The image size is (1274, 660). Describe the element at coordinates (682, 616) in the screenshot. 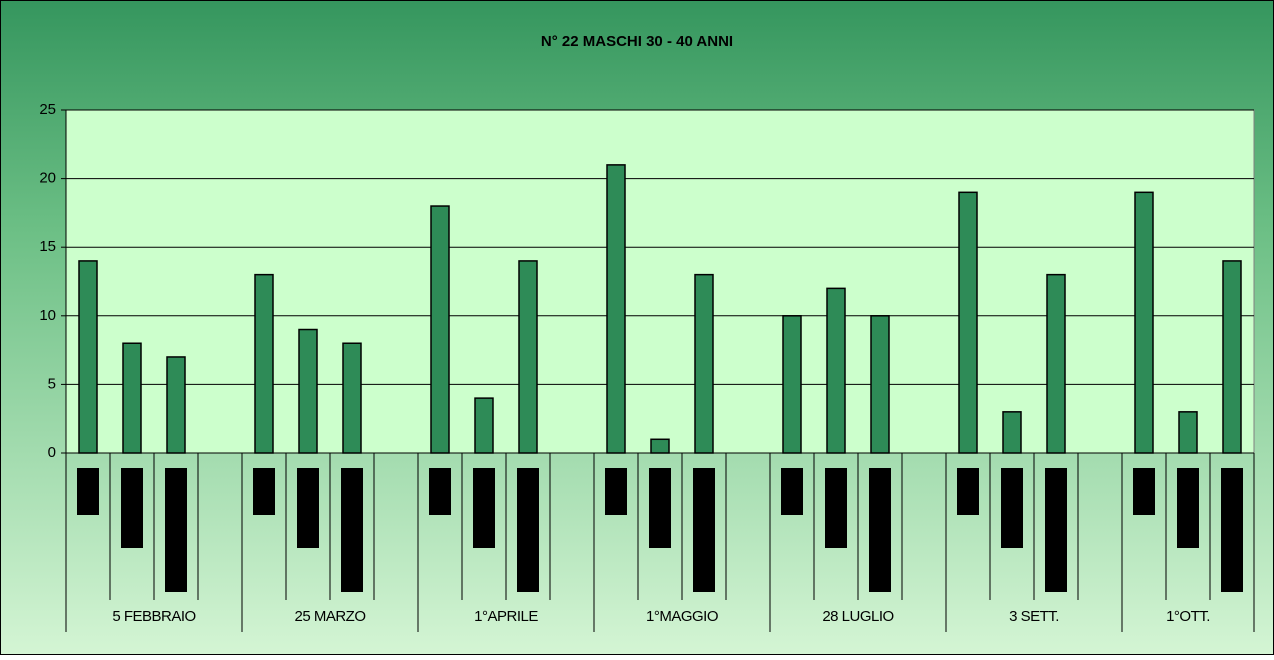

I see `x-tick-label: 1°MAGGIO` at that location.